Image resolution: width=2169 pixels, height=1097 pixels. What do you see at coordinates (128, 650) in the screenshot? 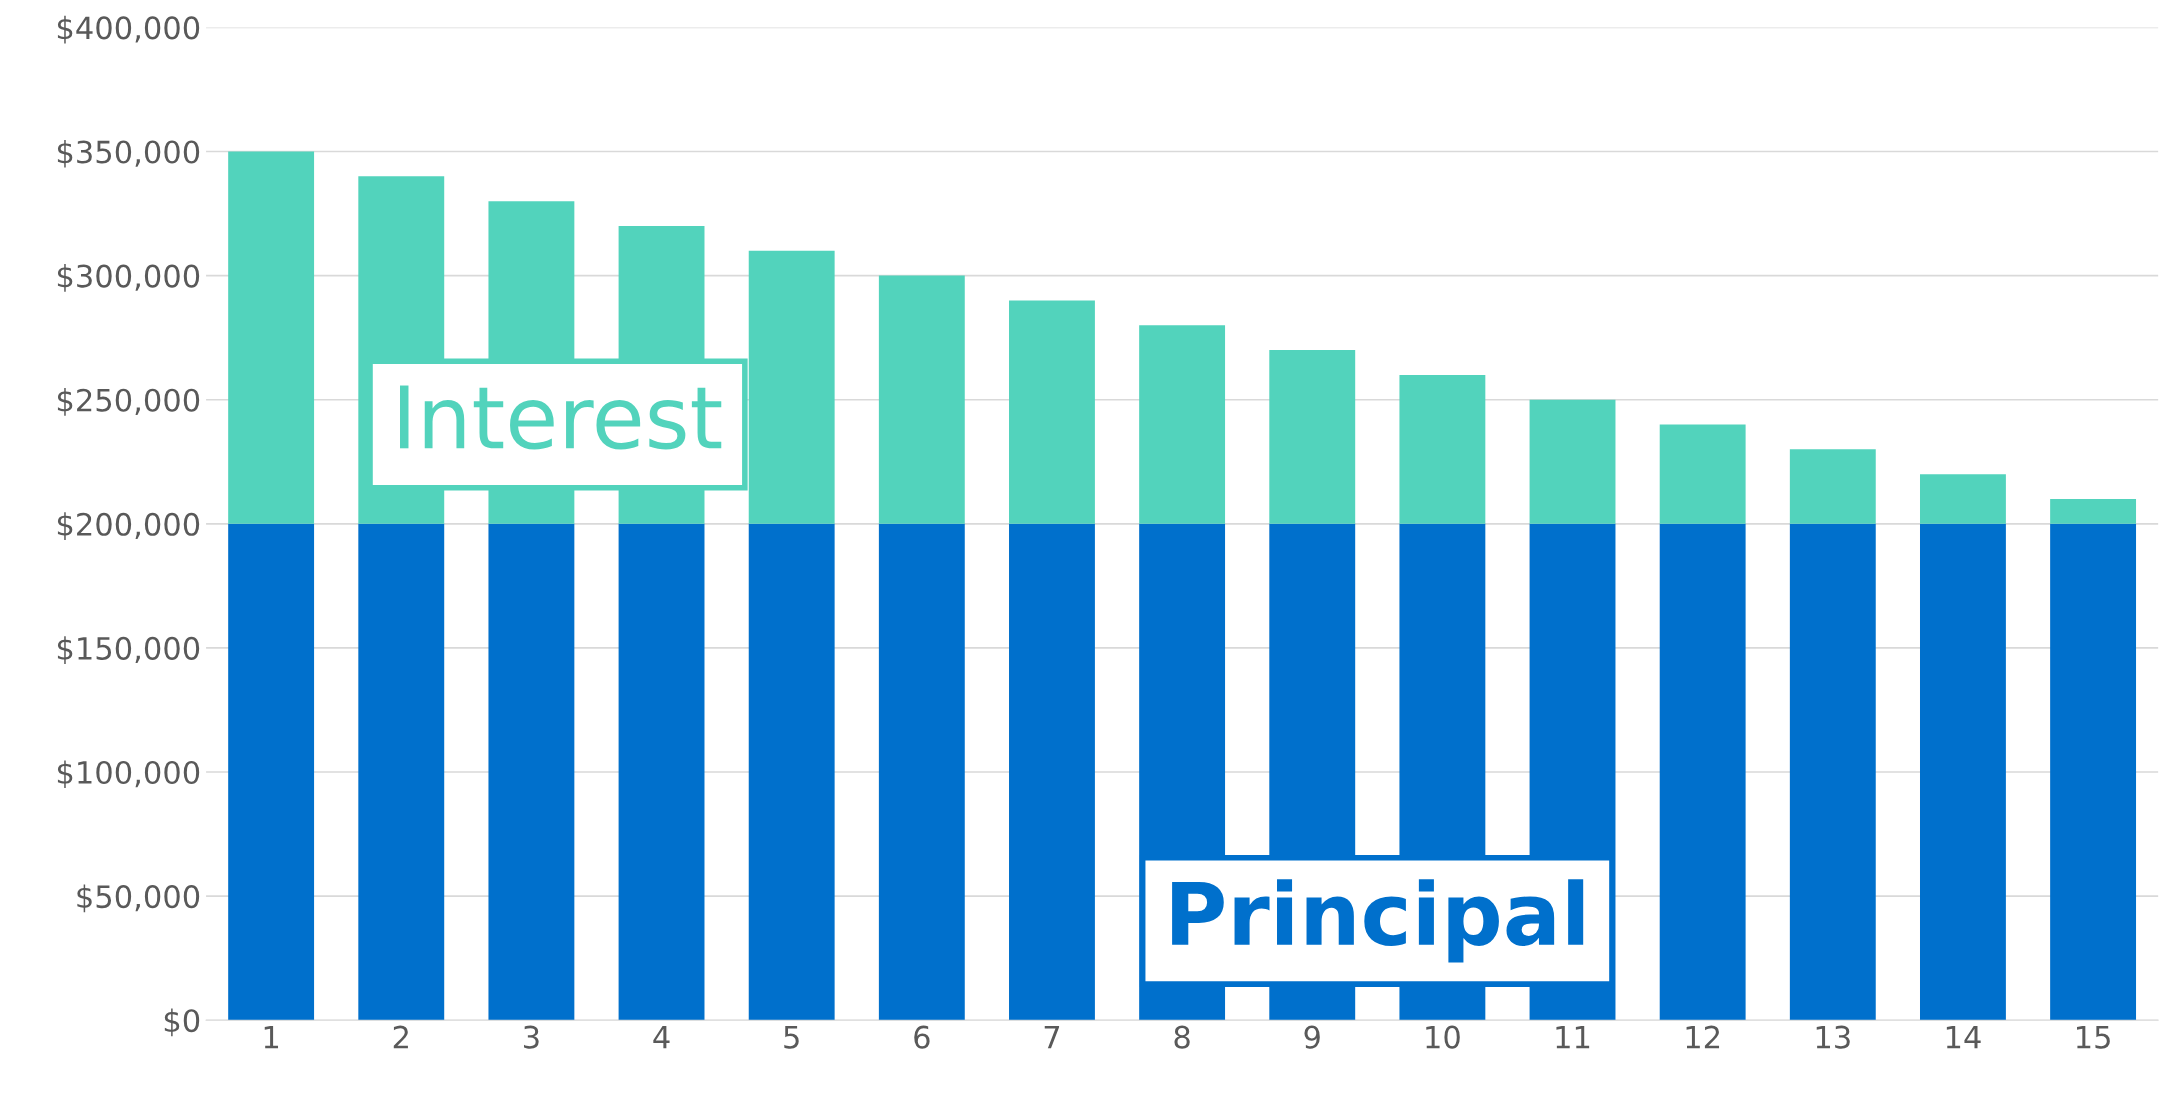
I see `y-tick-label: $150,000` at bounding box center [128, 650].